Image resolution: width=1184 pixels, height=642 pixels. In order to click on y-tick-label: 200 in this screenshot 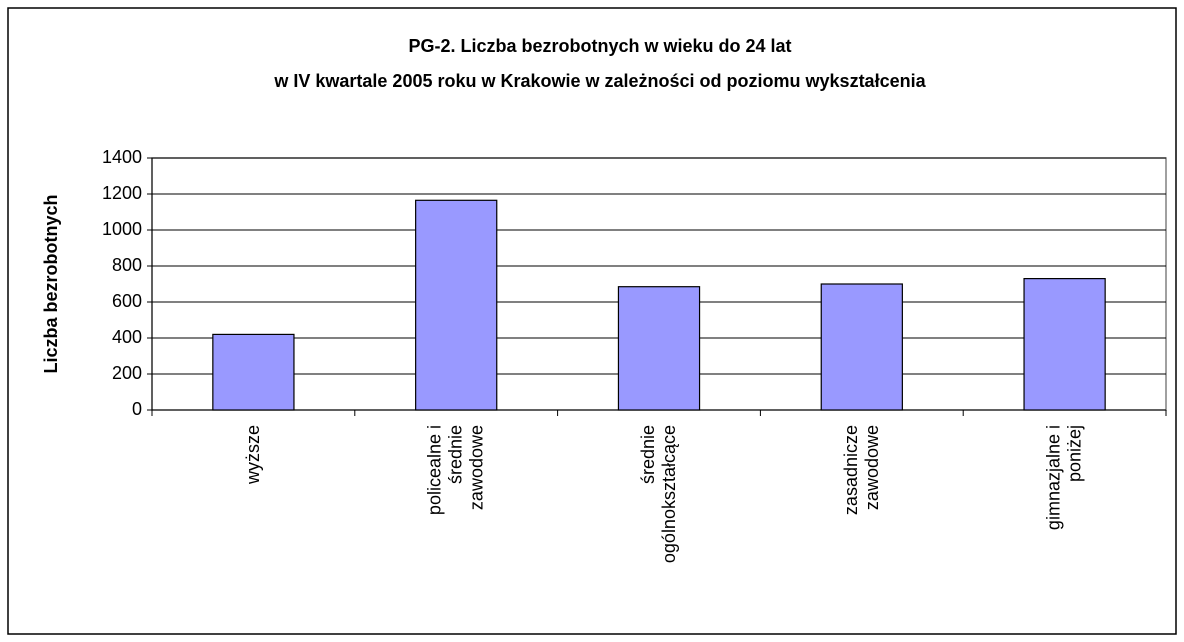, I will do `click(127, 373)`.